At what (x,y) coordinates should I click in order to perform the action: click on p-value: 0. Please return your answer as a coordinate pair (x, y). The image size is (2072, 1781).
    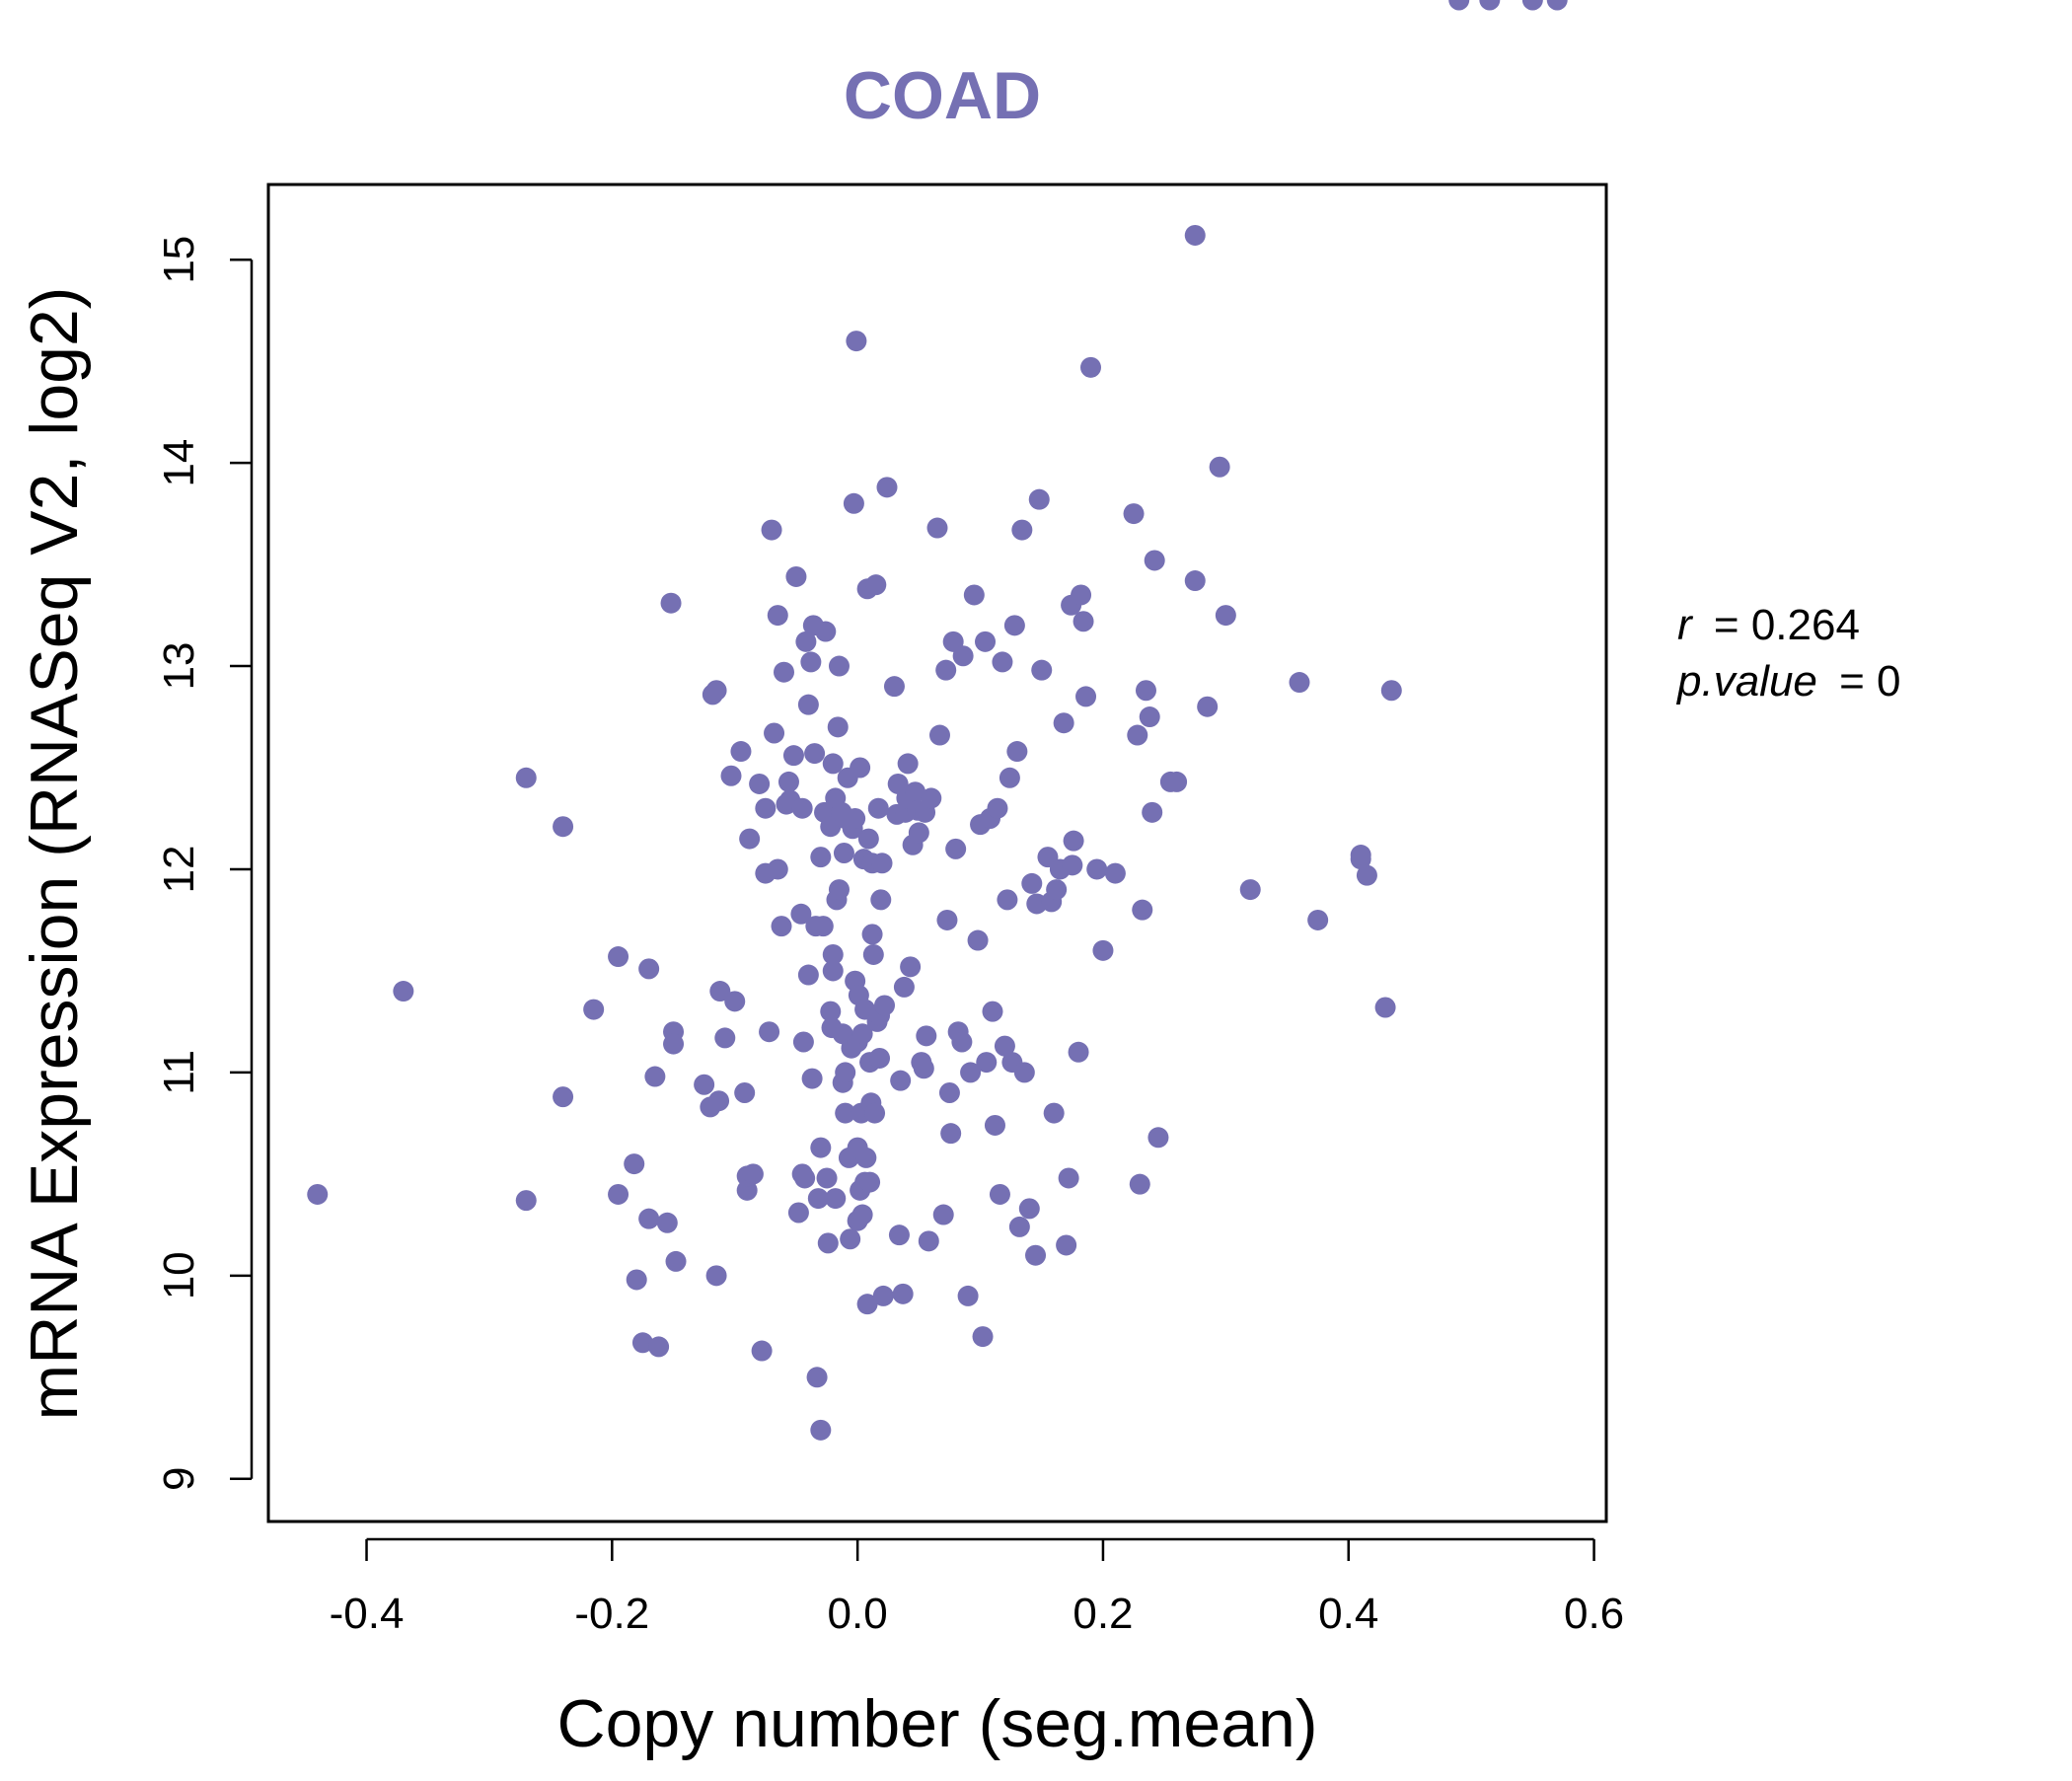
    Looking at the image, I should click on (1889, 681).